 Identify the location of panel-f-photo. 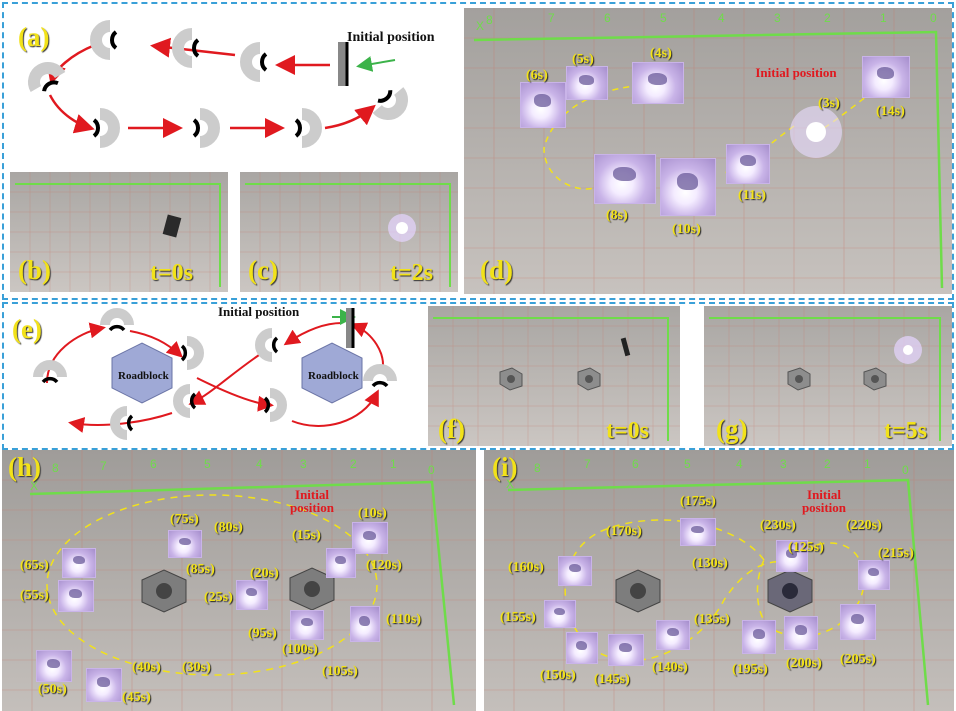
(554, 376).